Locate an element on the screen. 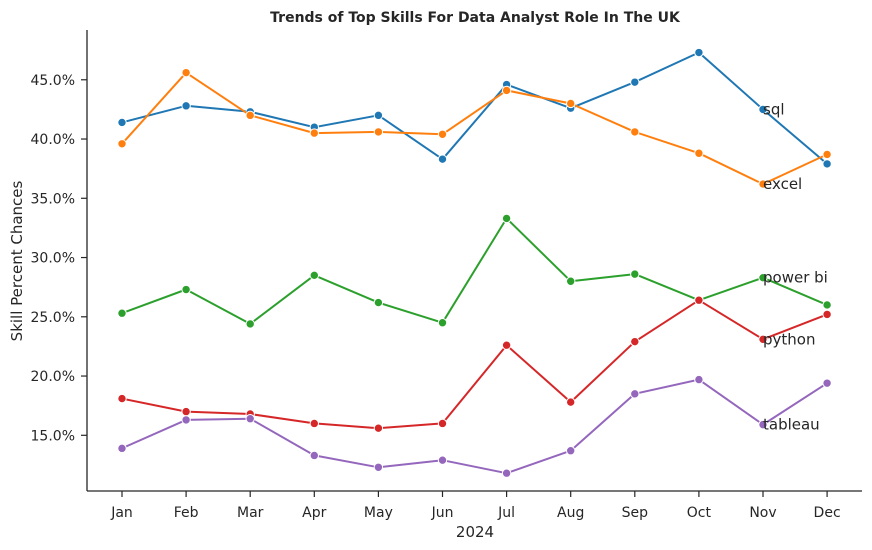 The image size is (872, 550). y-tick-label: 30.0% is located at coordinates (53, 259).